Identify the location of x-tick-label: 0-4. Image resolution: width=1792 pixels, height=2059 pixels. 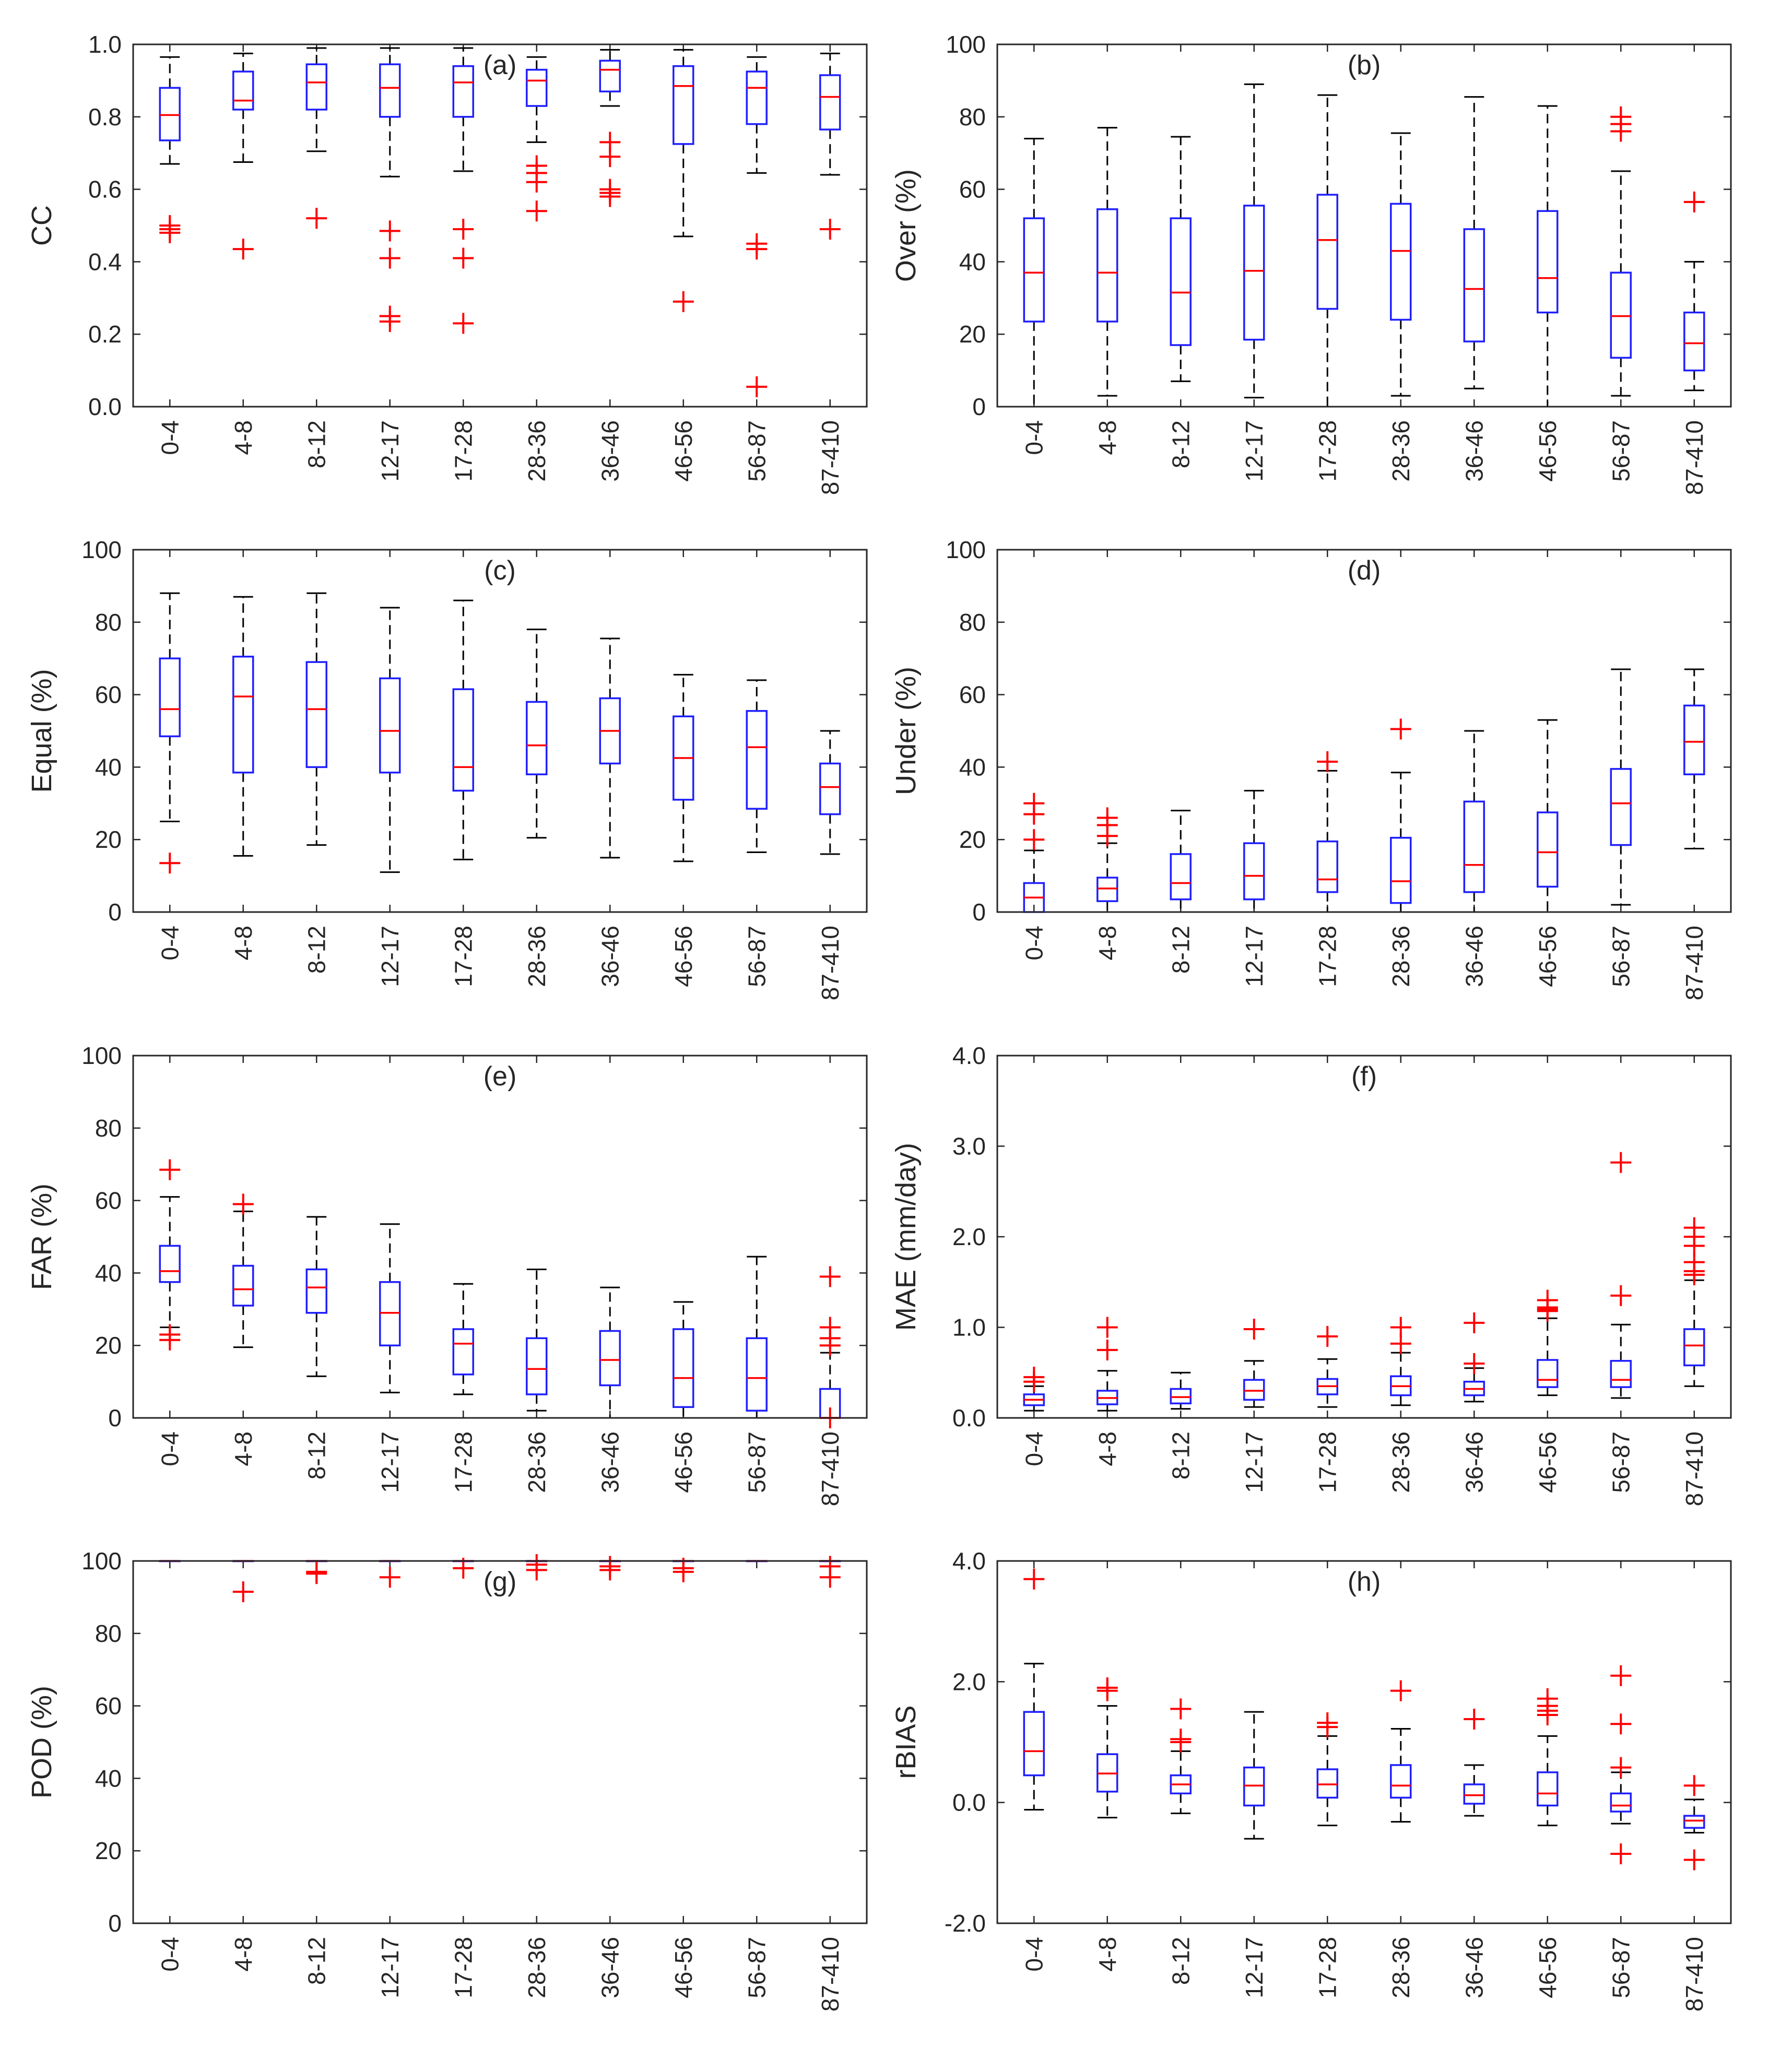
(169, 437).